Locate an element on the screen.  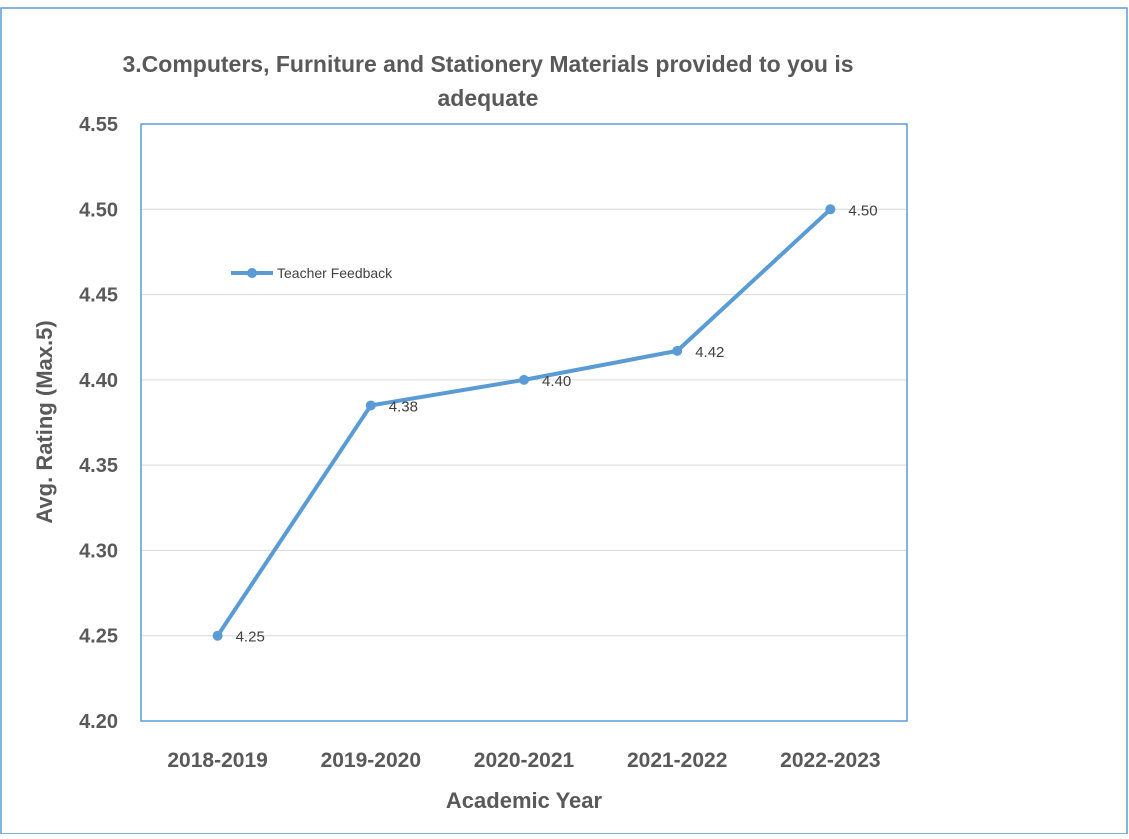
y-tick-label: 4.55 is located at coordinates (98, 125).